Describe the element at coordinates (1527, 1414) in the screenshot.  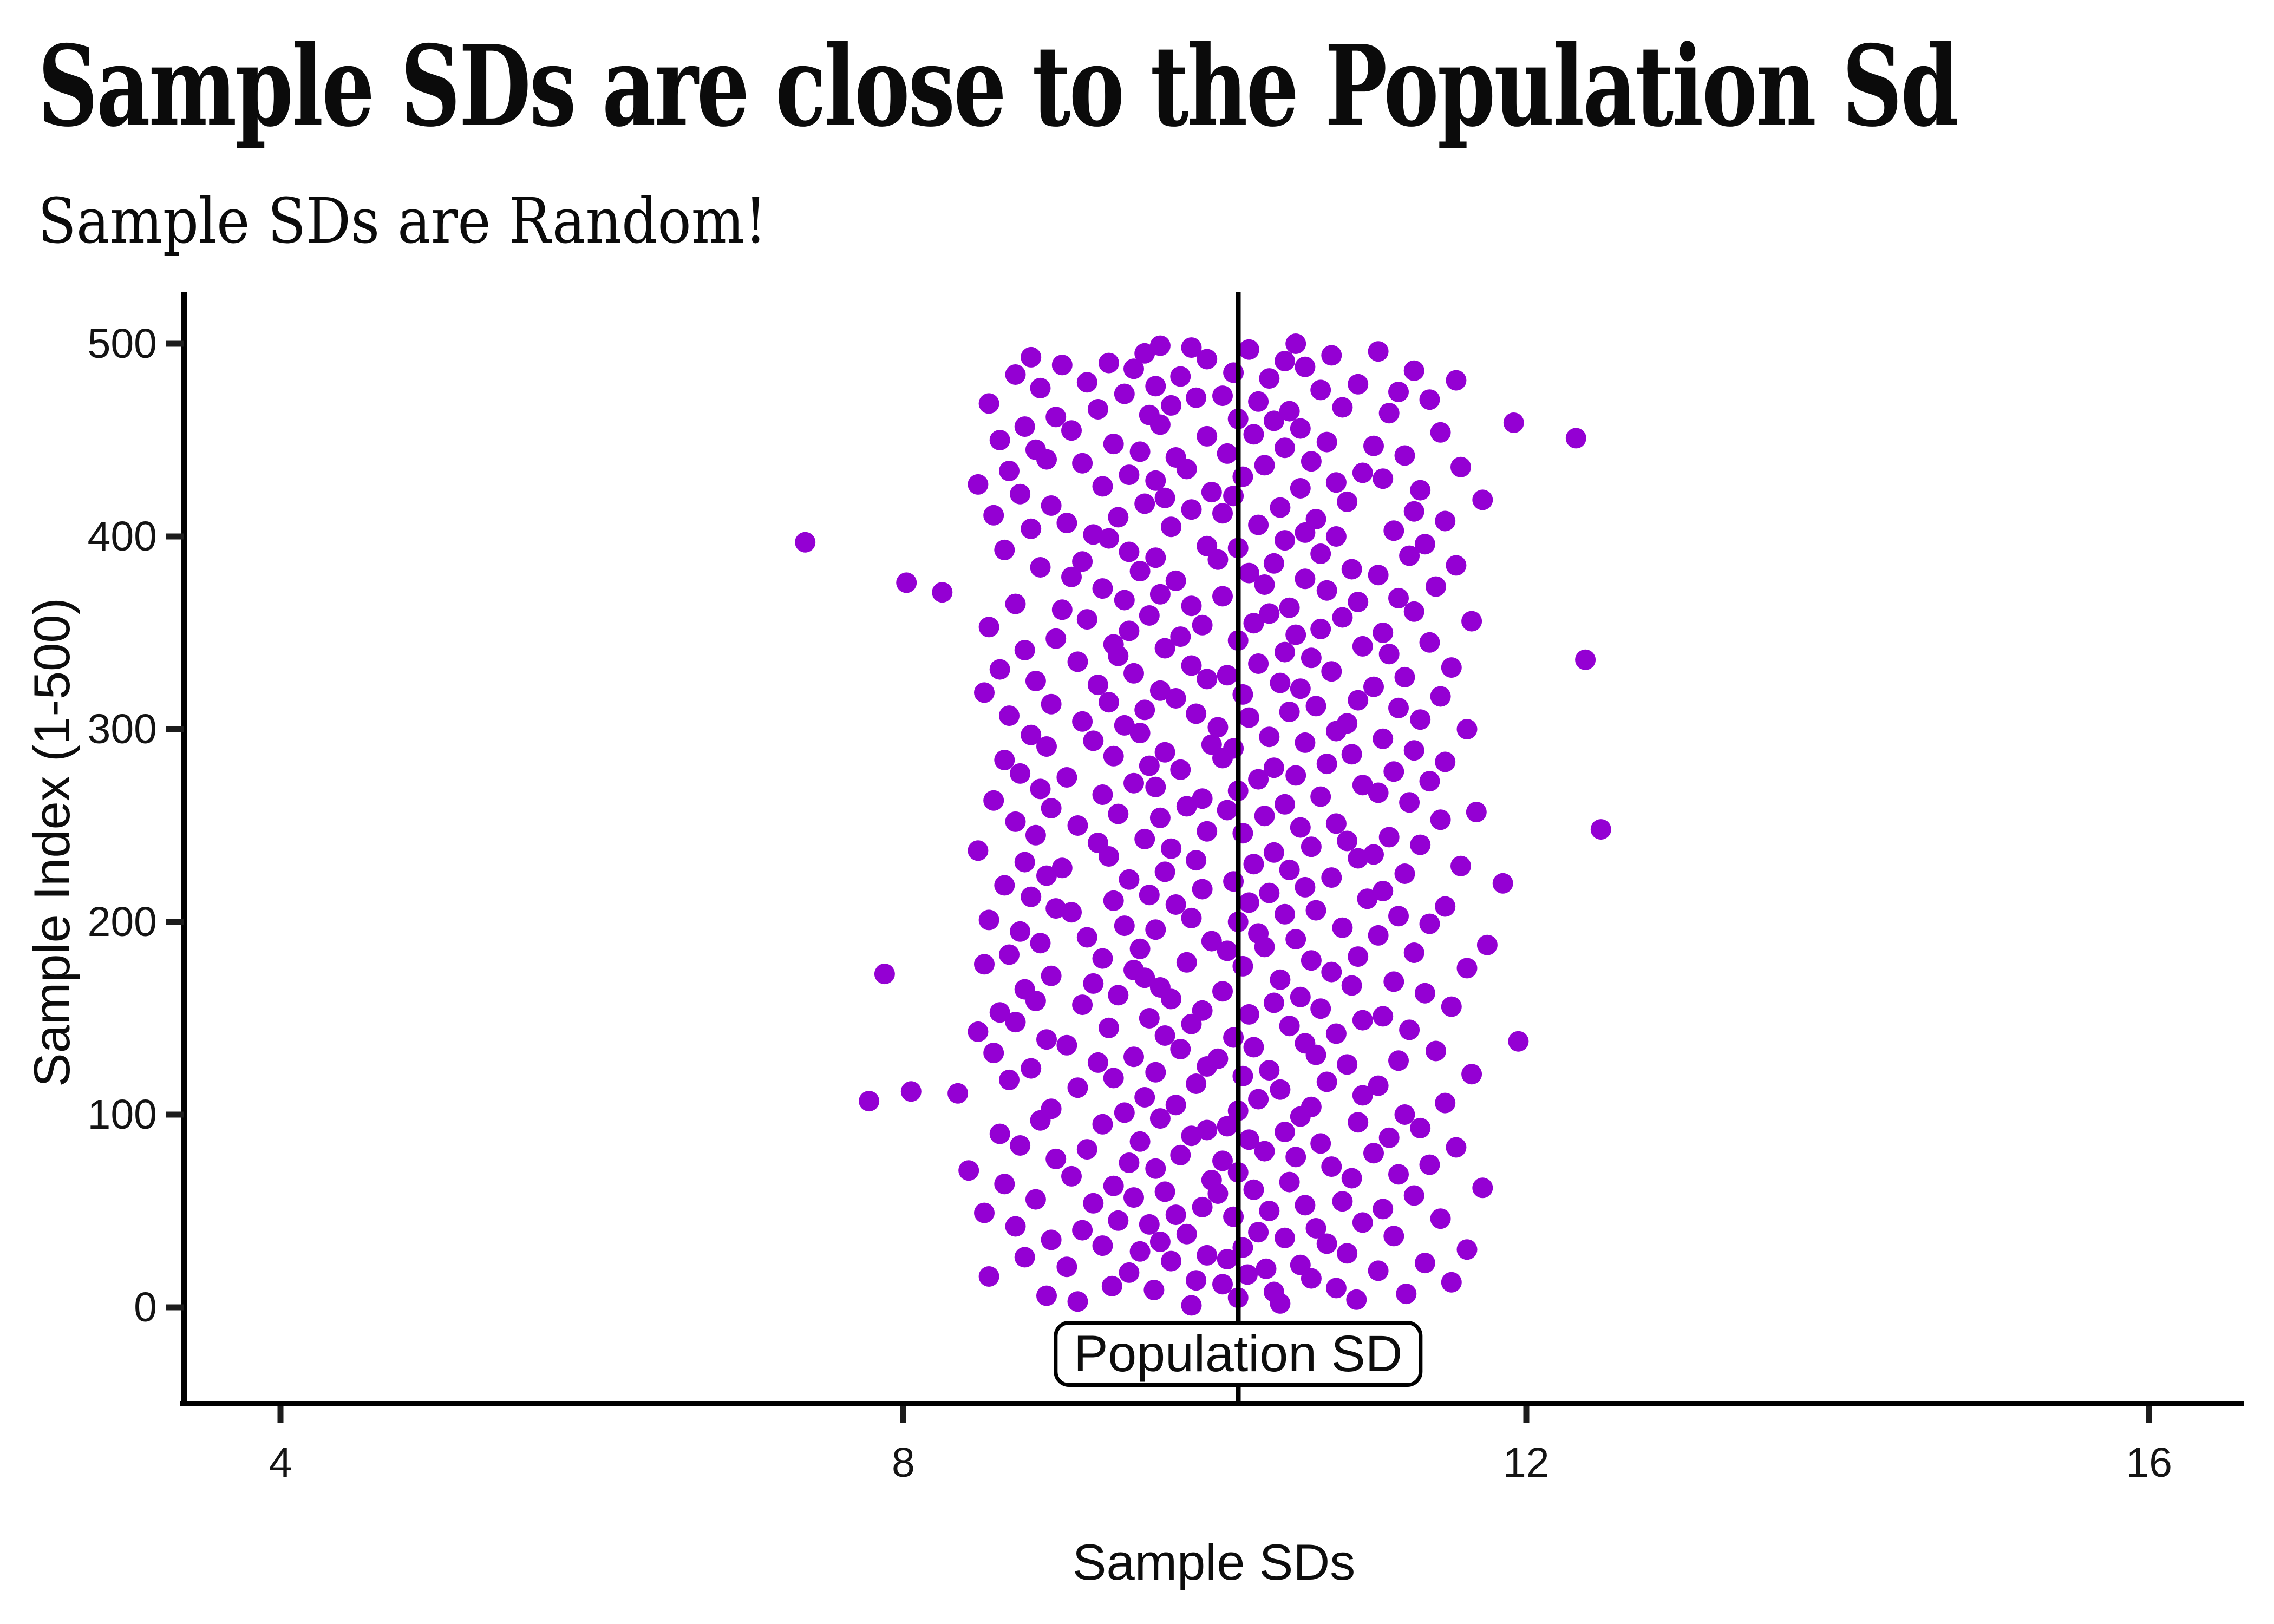
I see `x-tick-mark` at that location.